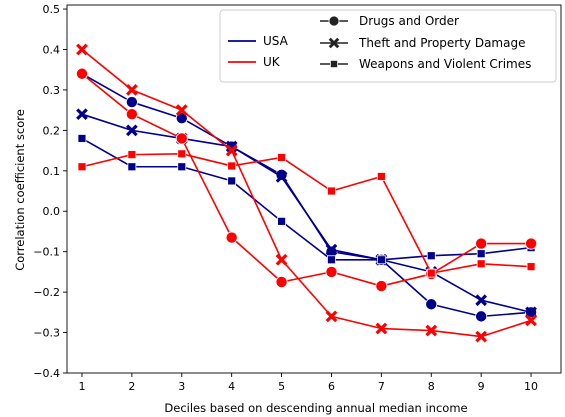  Describe the element at coordinates (81, 386) in the screenshot. I see `x-tick-label: 1` at that location.